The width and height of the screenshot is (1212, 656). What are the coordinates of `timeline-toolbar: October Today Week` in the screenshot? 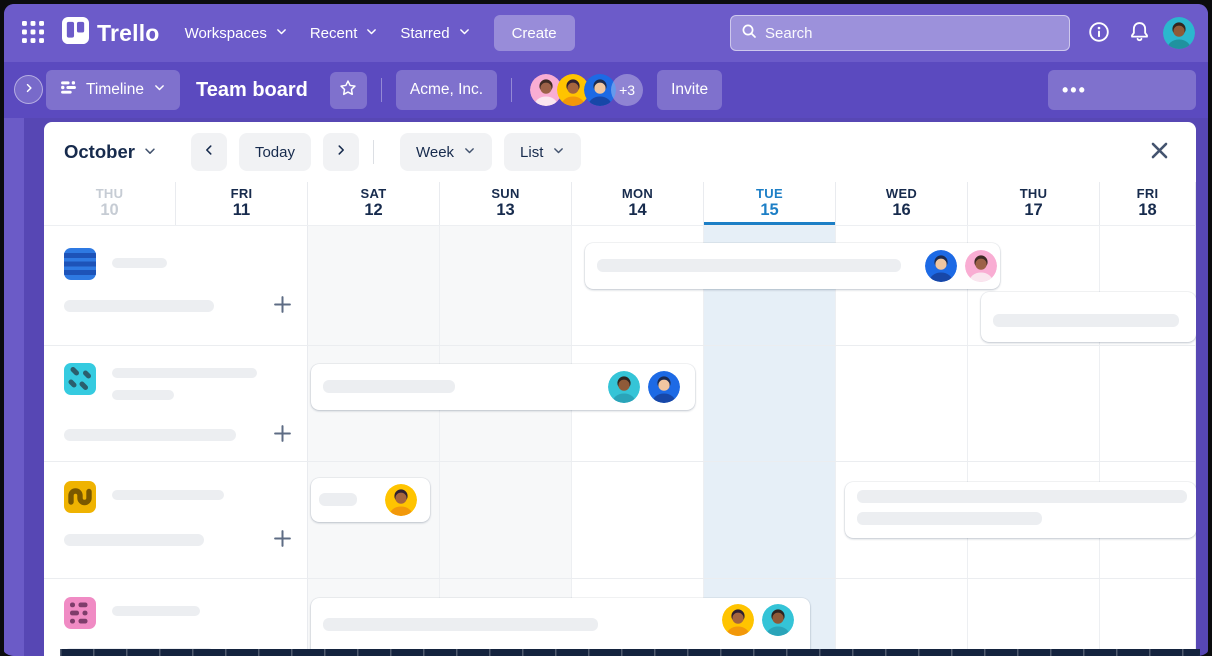 It's located at (620, 152).